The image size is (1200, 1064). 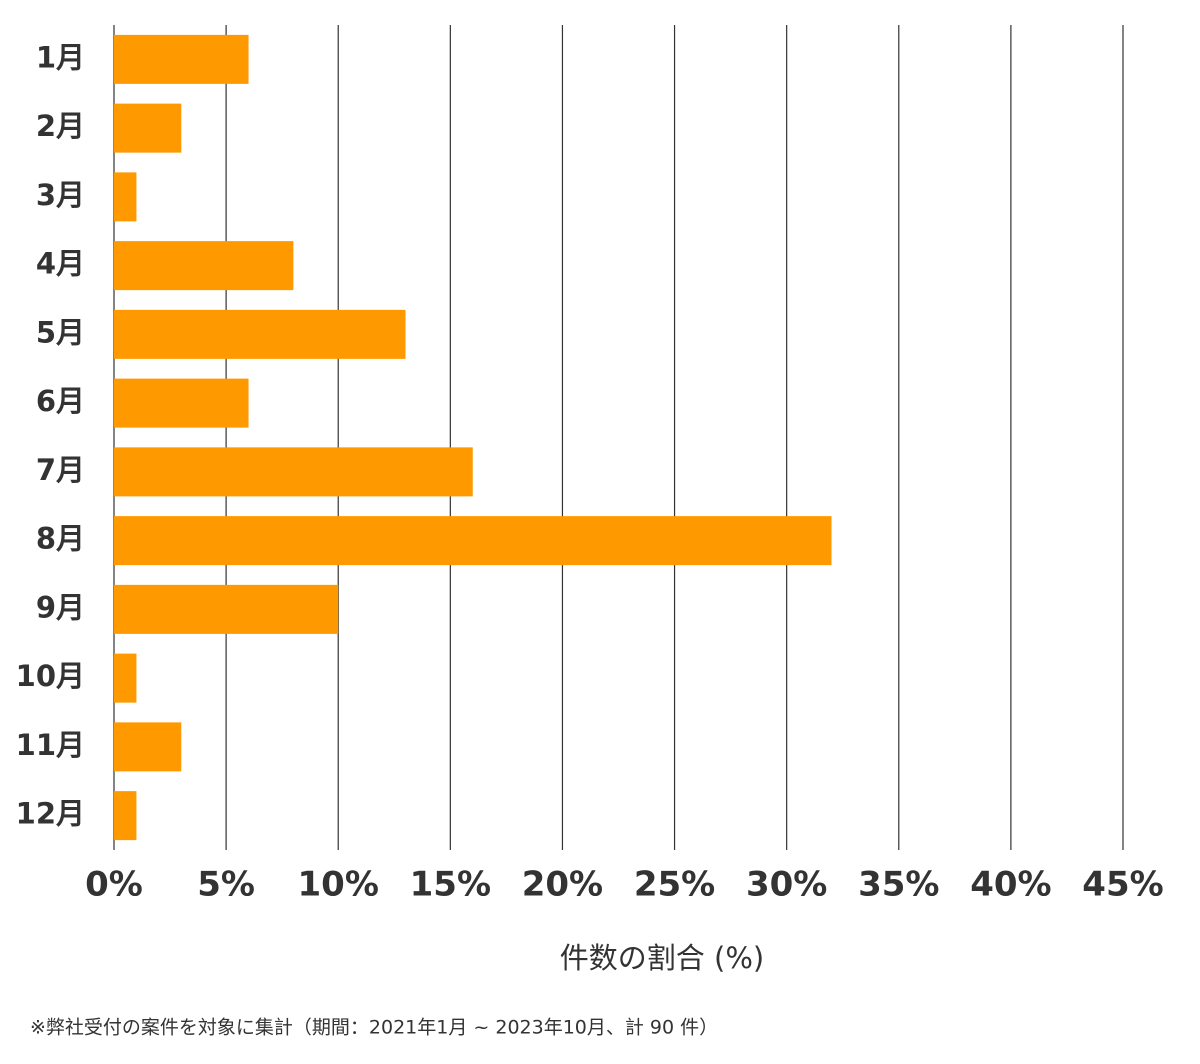 I want to click on x-tick-label: 20%, so click(x=562, y=885).